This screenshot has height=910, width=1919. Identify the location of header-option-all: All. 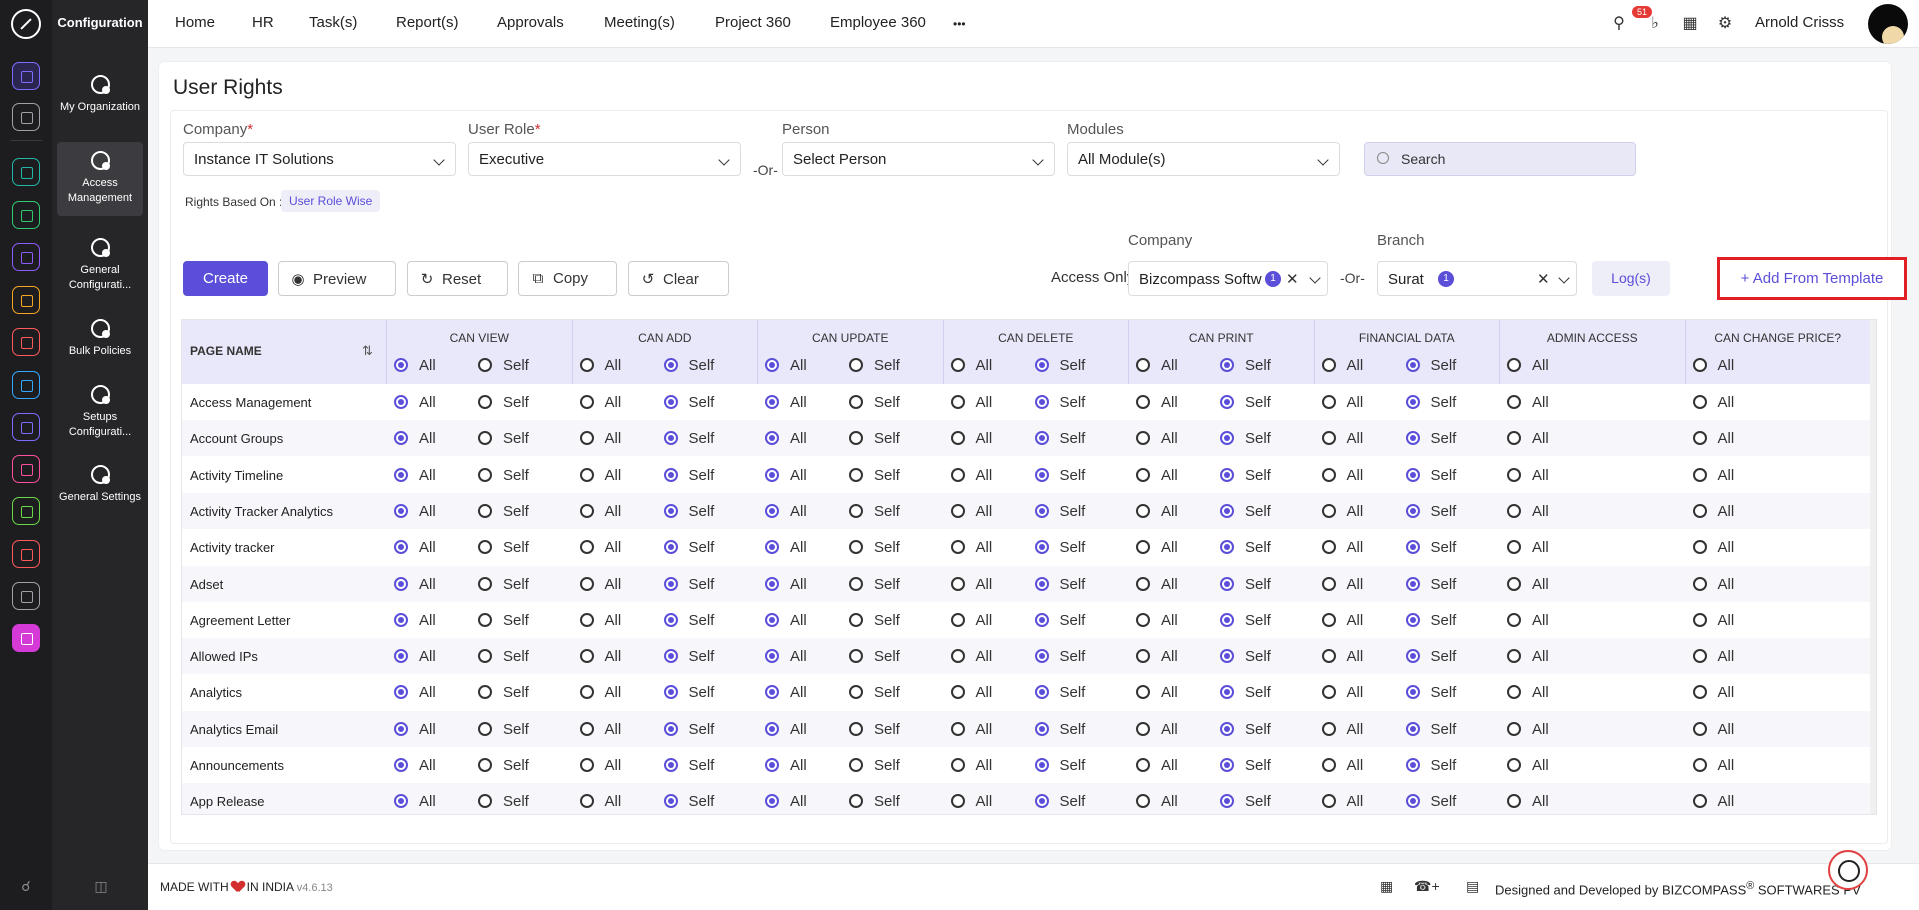
(786, 365).